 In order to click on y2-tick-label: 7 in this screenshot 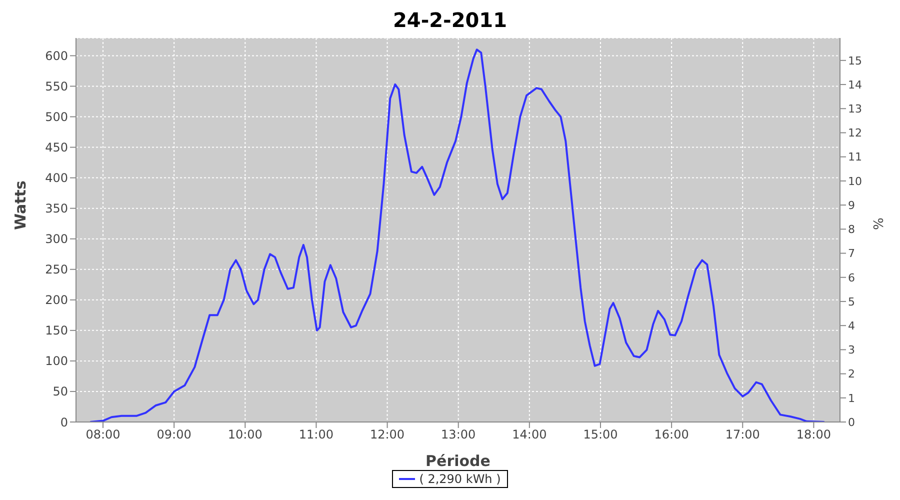, I will do `click(851, 253)`.